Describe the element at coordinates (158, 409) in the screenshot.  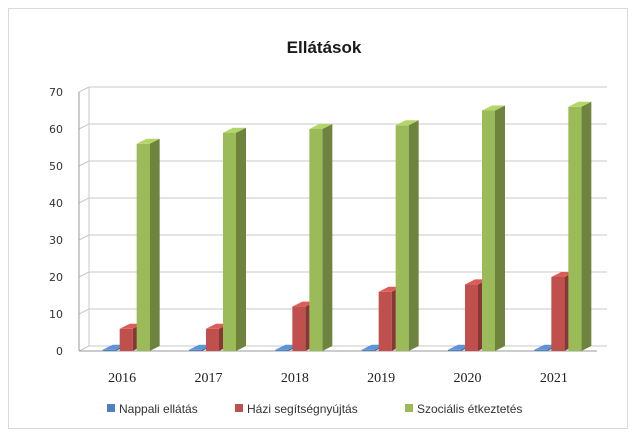
I see `legend-label: Nappali ellátás` at that location.